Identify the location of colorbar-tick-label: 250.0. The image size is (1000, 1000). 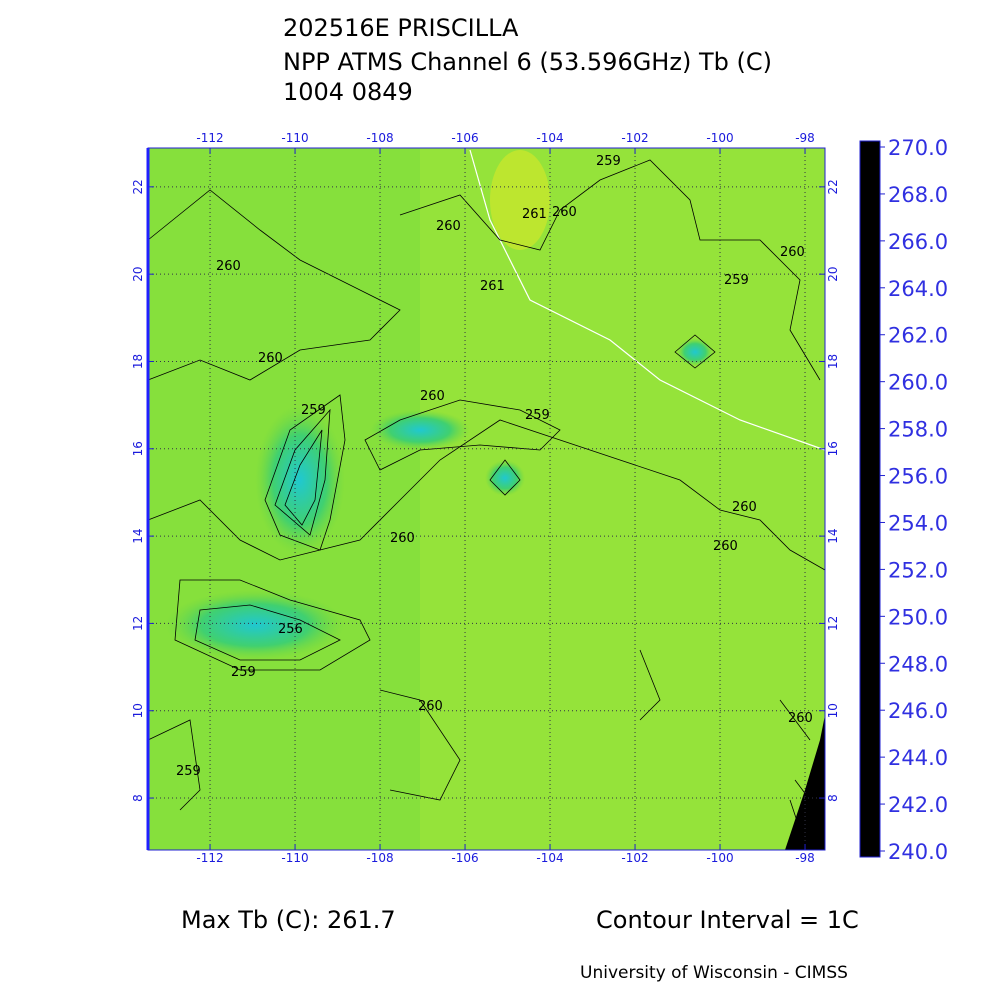
(918, 617).